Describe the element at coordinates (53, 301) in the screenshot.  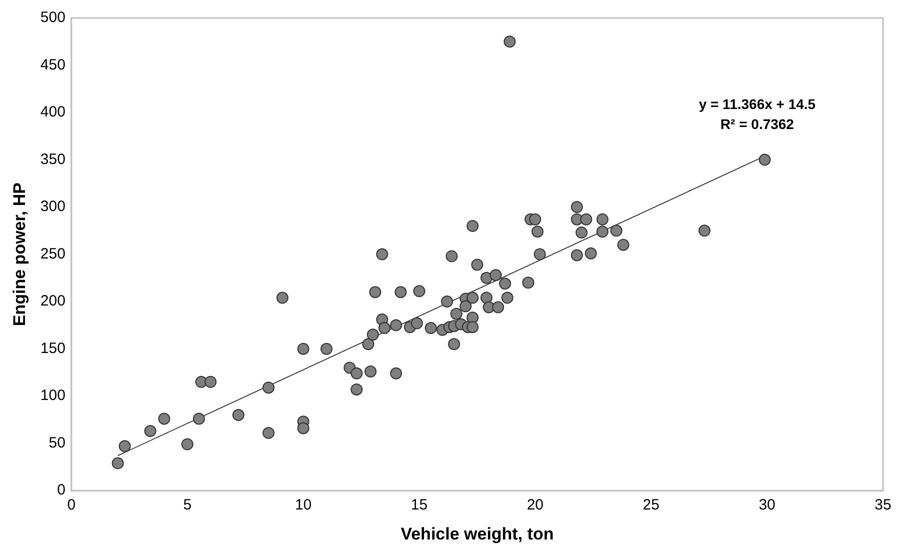
I see `y-tick-label: 200` at that location.